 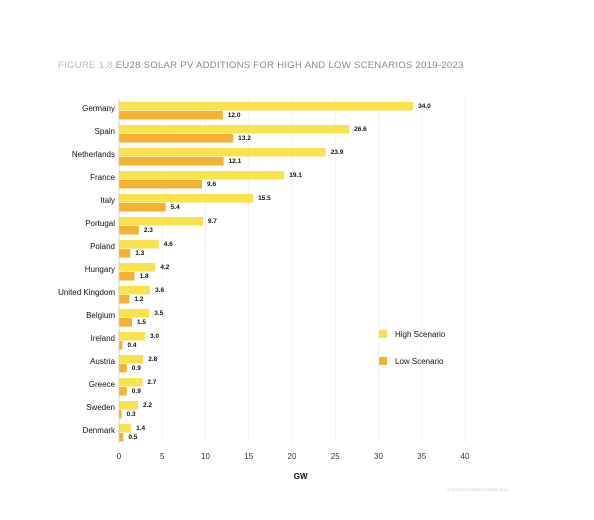 What do you see at coordinates (175, 207) in the screenshot?
I see `value-label-low: 5.4` at bounding box center [175, 207].